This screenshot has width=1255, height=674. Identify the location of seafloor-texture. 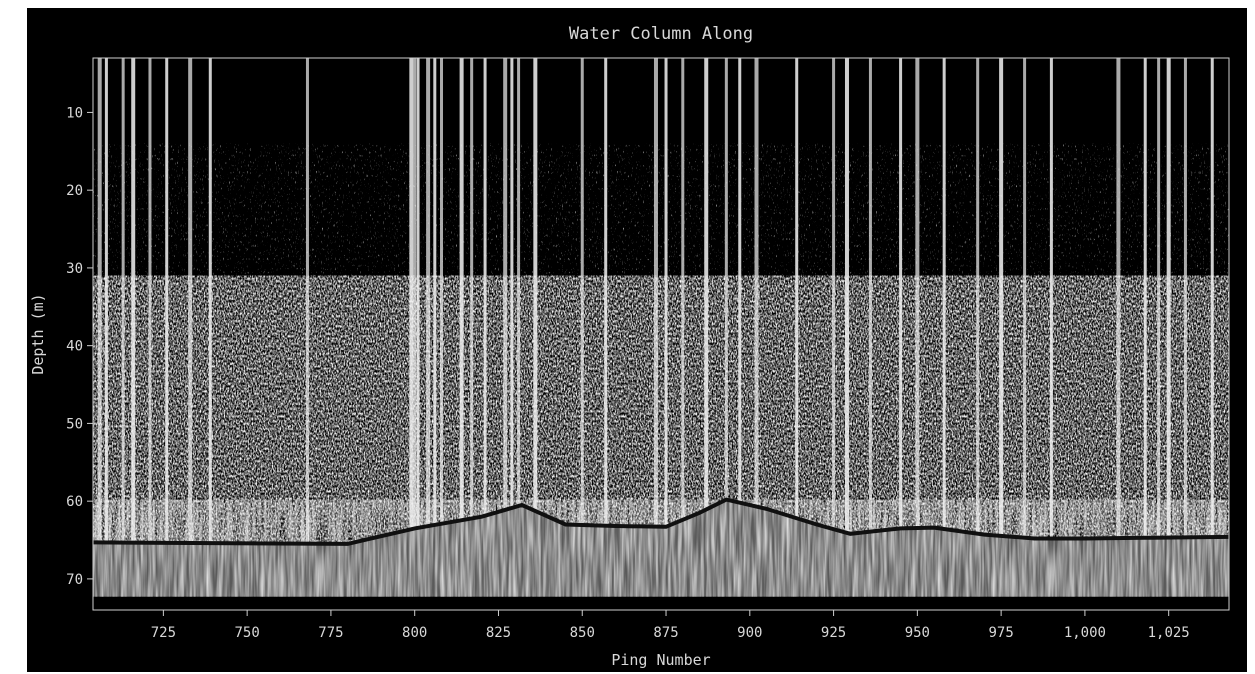
(661, 548).